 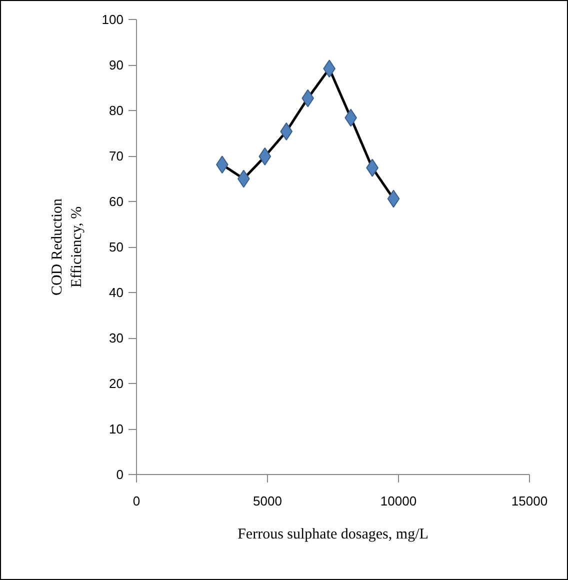 What do you see at coordinates (136, 501) in the screenshot?
I see `x-tick-label: 0` at bounding box center [136, 501].